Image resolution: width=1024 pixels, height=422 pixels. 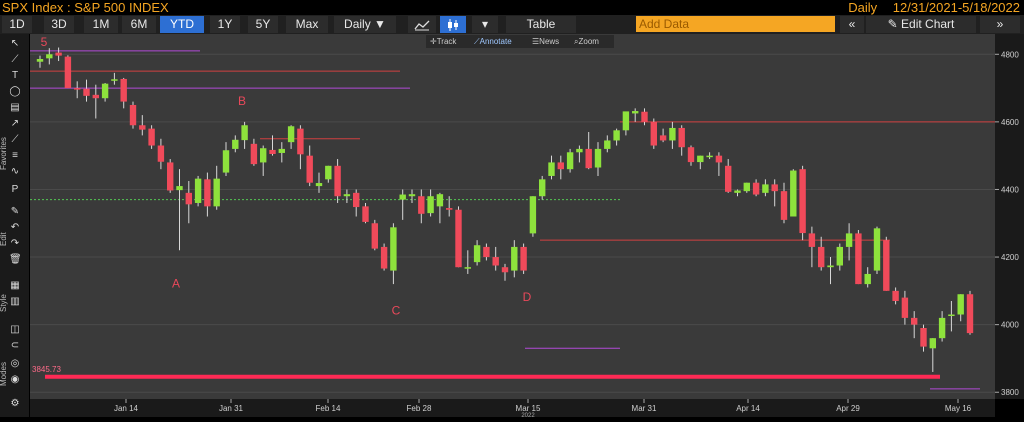 What do you see at coordinates (139, 24) in the screenshot?
I see `period-6m: 6M` at bounding box center [139, 24].